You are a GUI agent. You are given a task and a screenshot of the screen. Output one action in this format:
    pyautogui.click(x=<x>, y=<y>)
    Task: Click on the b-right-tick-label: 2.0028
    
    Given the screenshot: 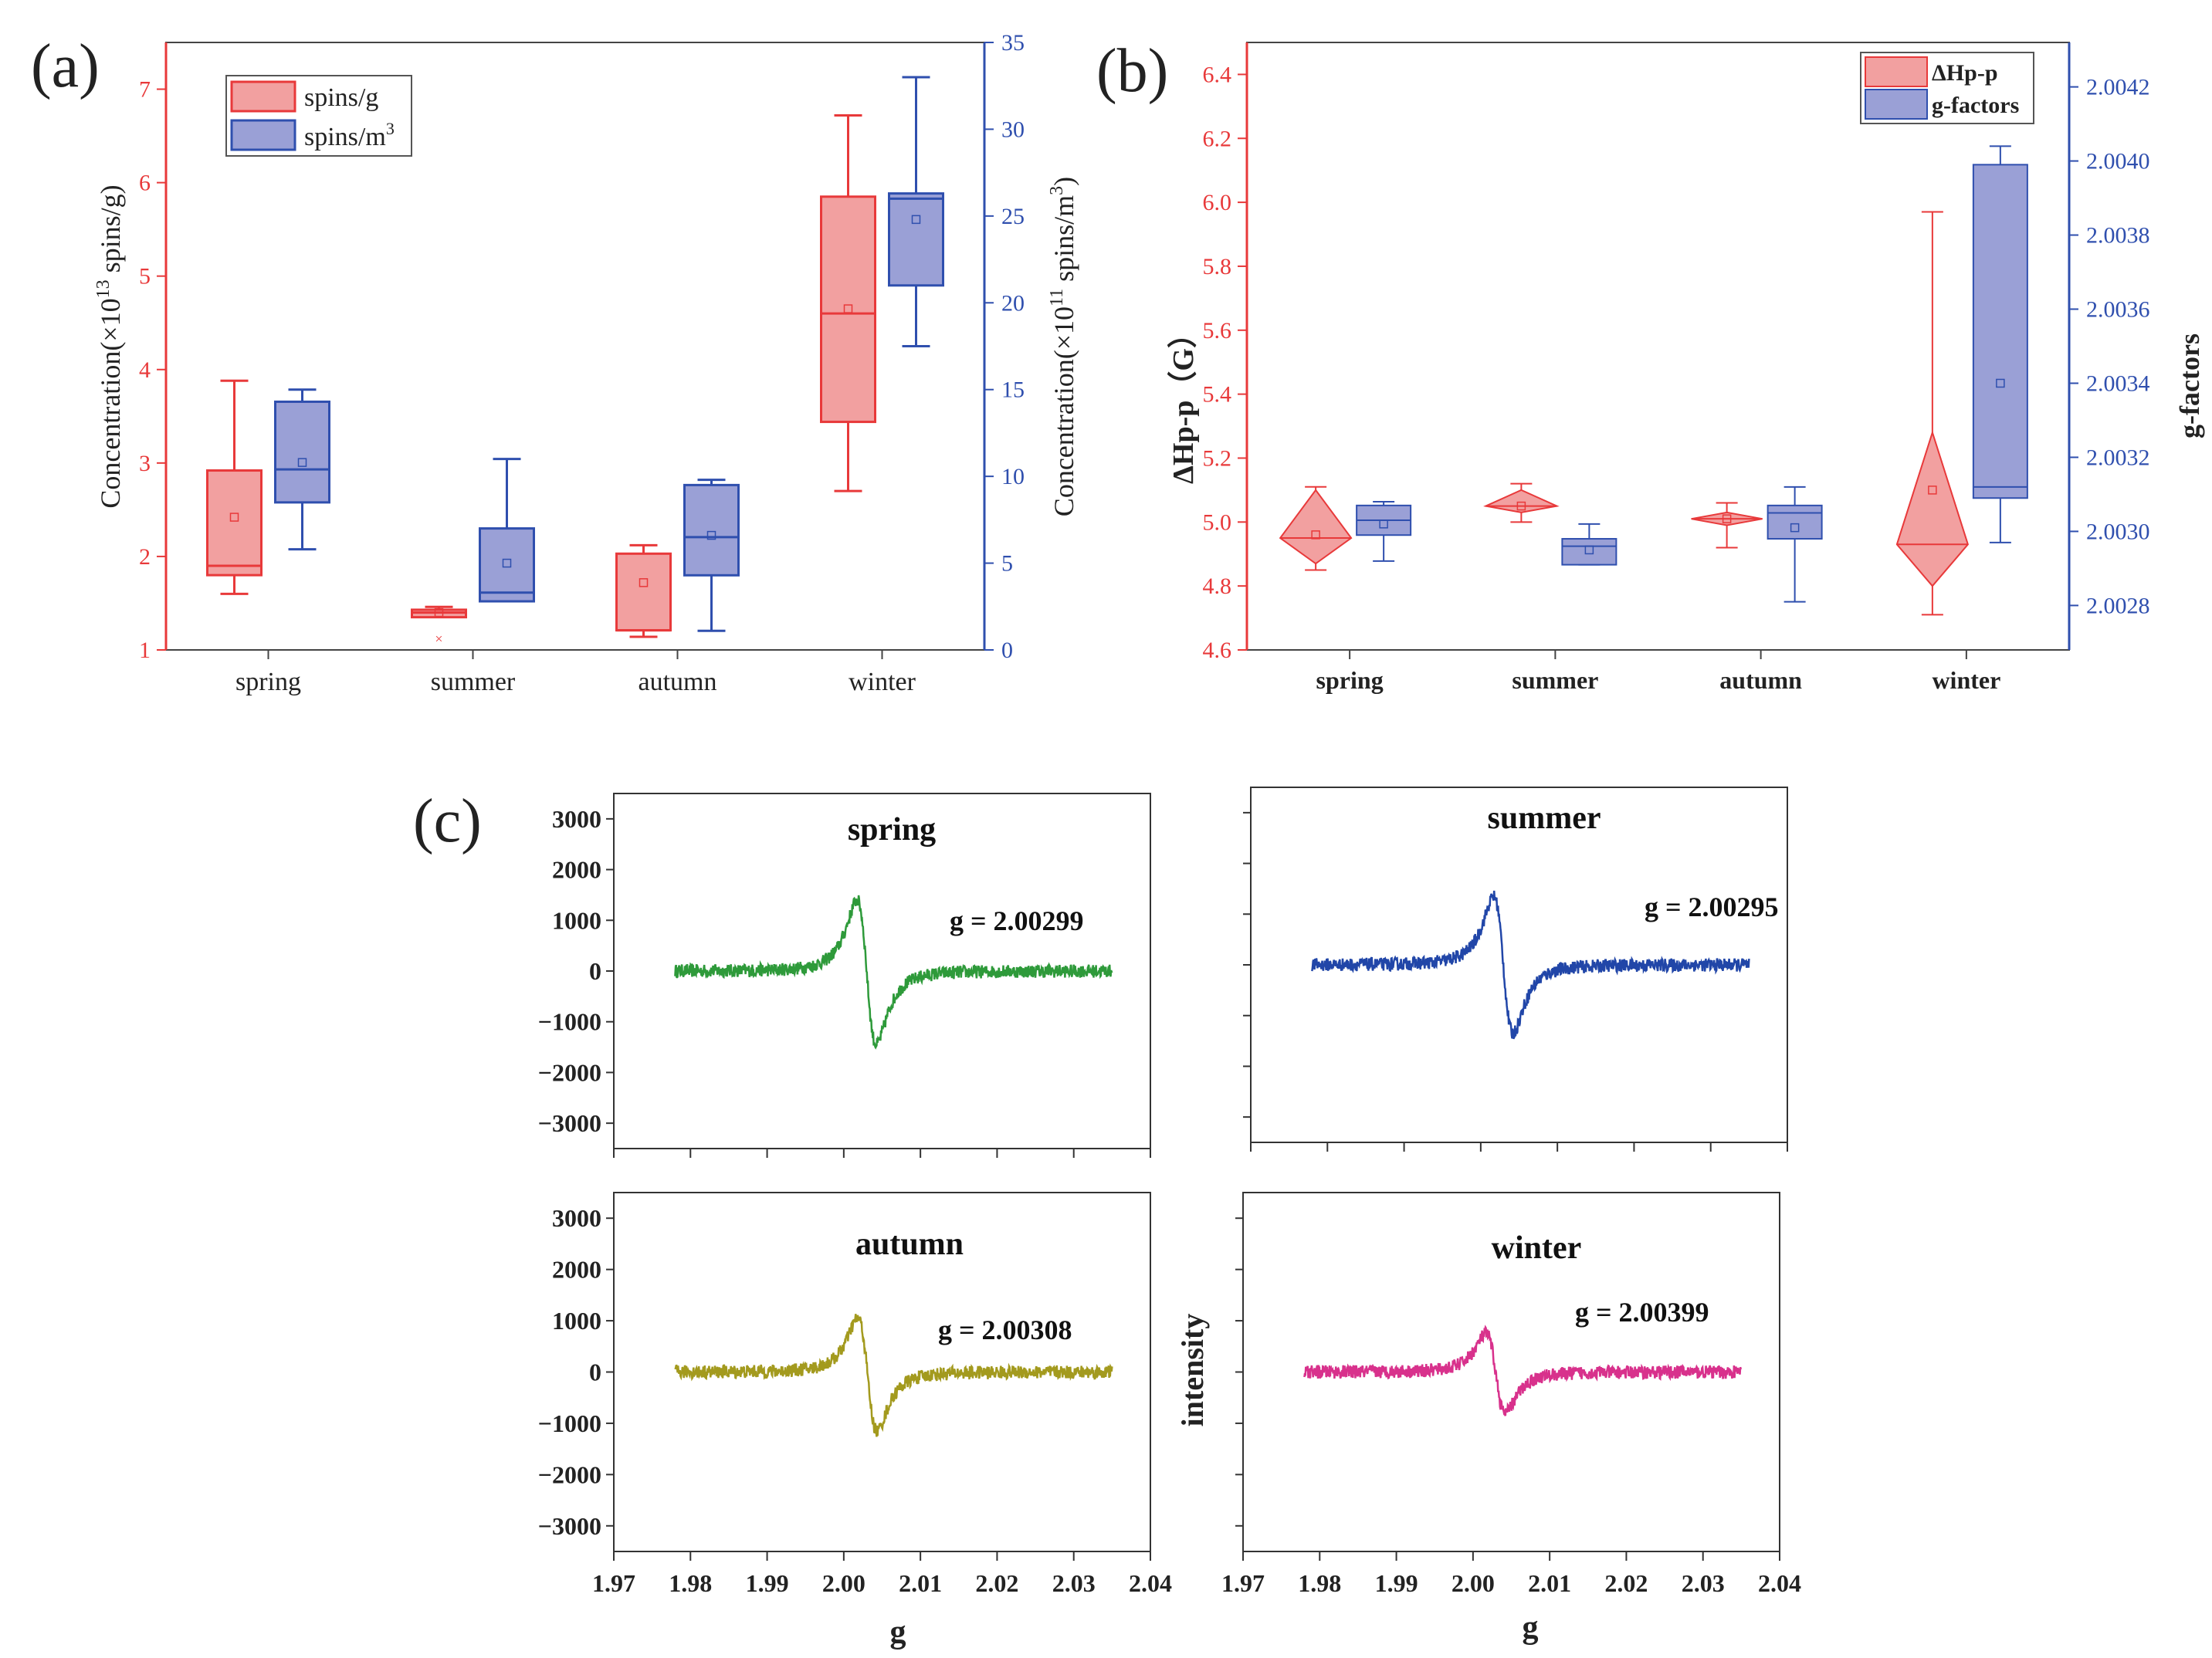 What is the action you would take?
    pyautogui.click(x=2118, y=606)
    